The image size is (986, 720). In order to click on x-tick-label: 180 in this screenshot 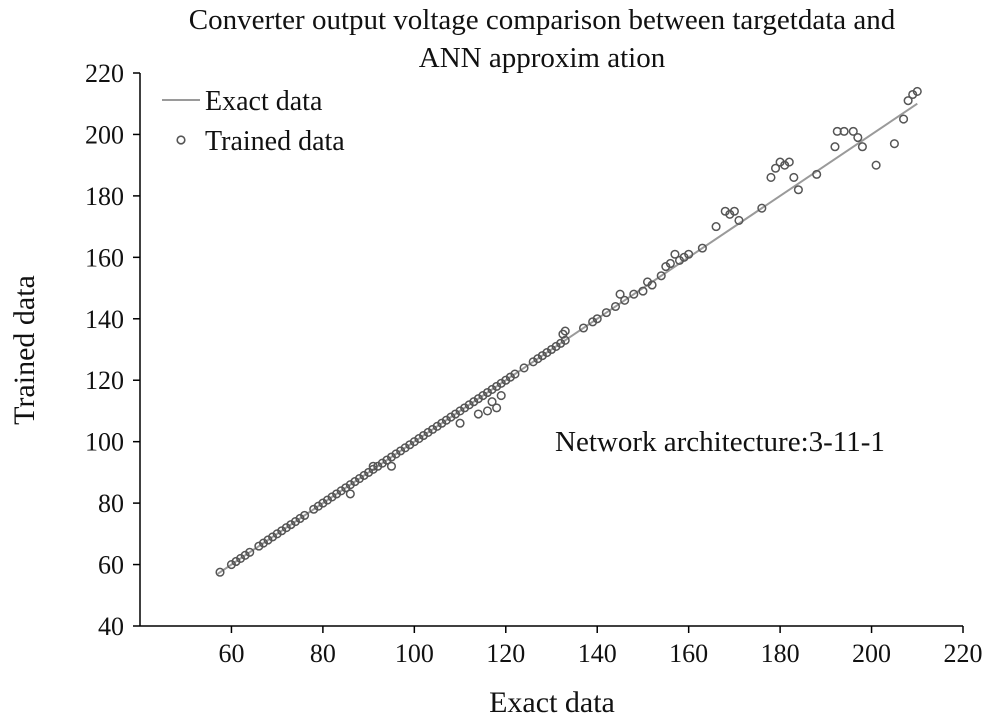, I will do `click(780, 653)`.